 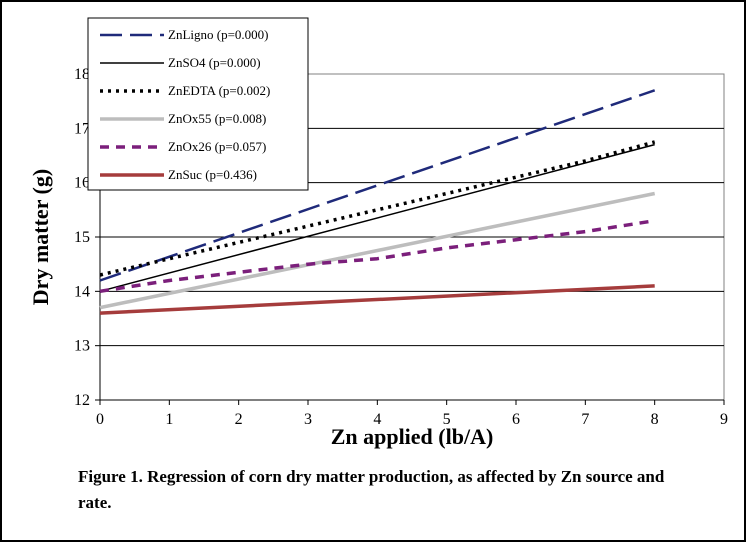 I want to click on y-tick-label-17: 17, so click(x=82, y=128).